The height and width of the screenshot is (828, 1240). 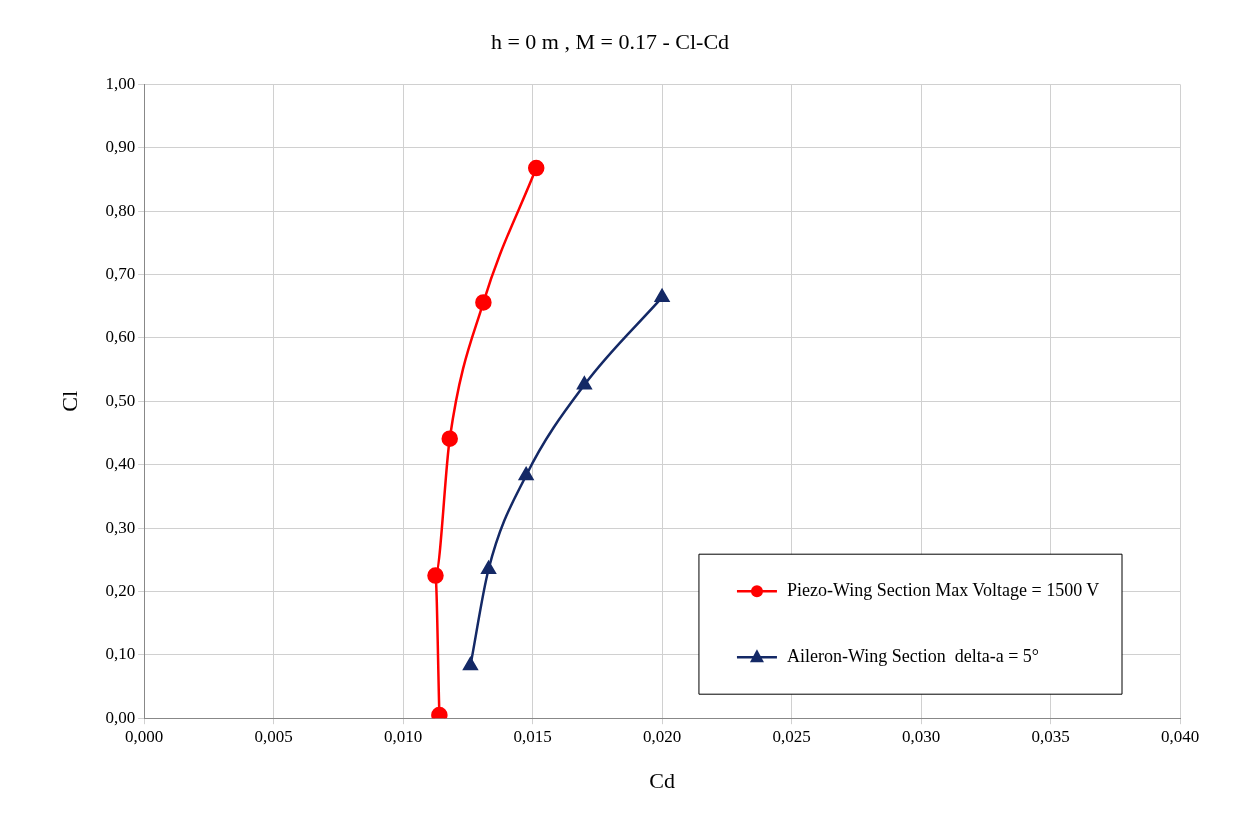 What do you see at coordinates (120, 274) in the screenshot?
I see `y-tick-label: 0,70` at bounding box center [120, 274].